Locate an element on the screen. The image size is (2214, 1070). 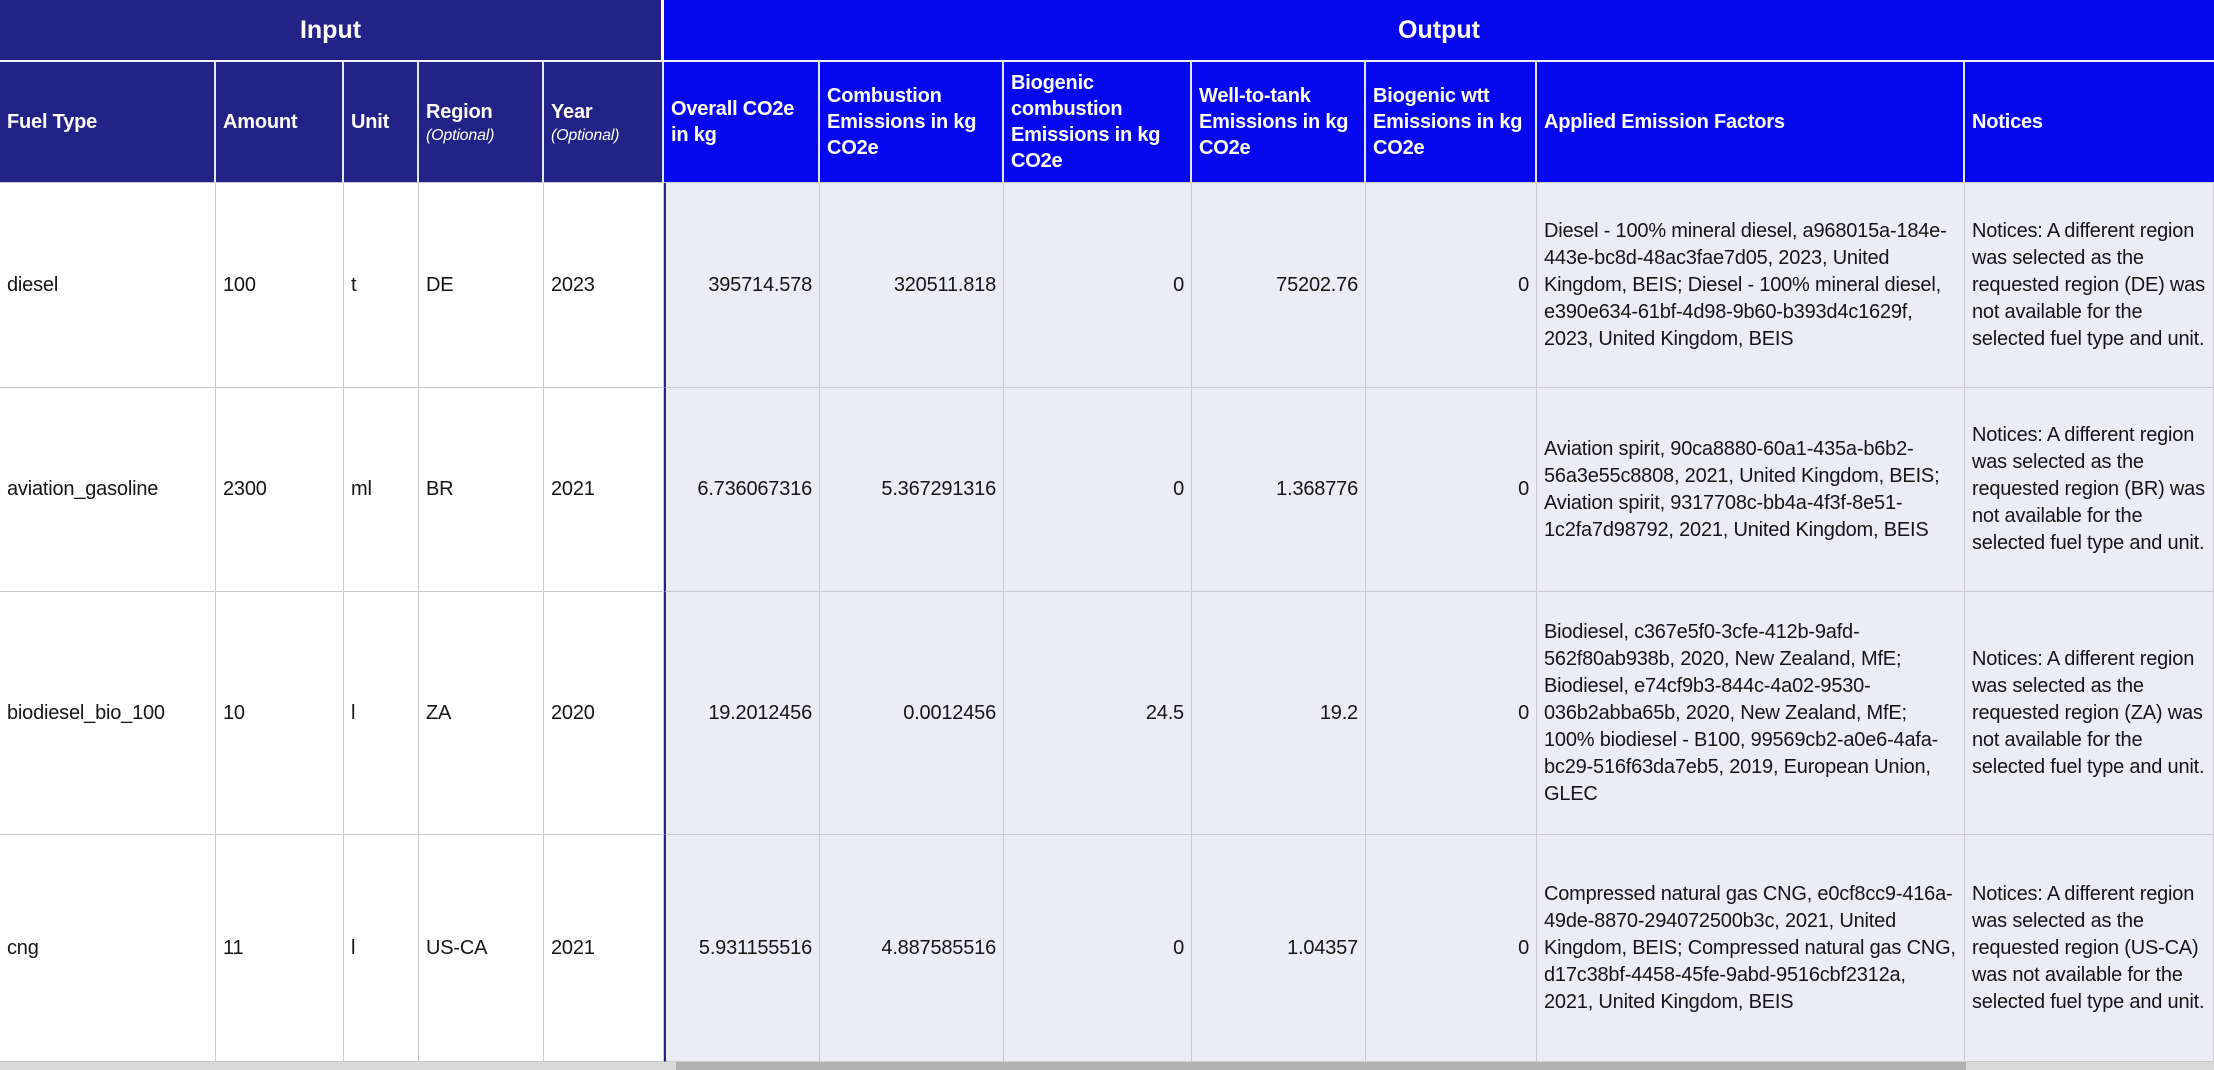
column-header-fuel-type: Fuel Type is located at coordinates (108, 122).